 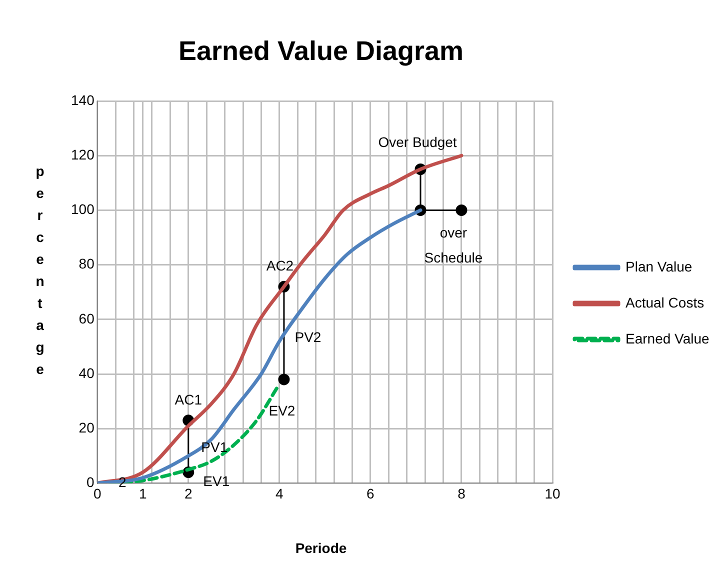 What do you see at coordinates (86, 318) in the screenshot?
I see `y-tick-label: 60` at bounding box center [86, 318].